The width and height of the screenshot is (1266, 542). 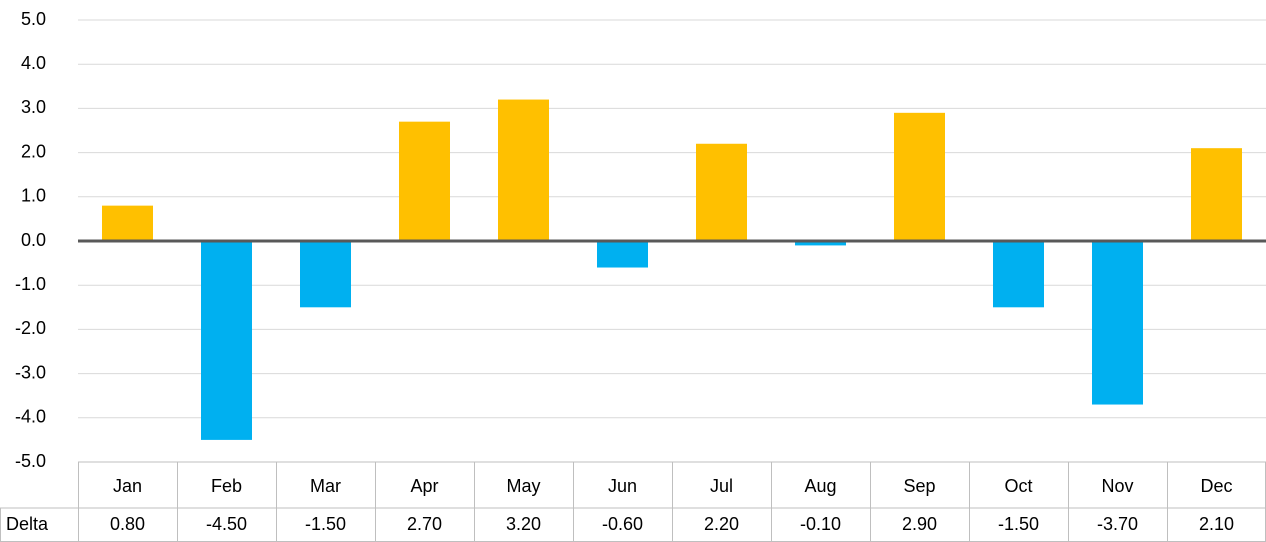 I want to click on y-tick-label: 0.0, so click(x=33, y=240).